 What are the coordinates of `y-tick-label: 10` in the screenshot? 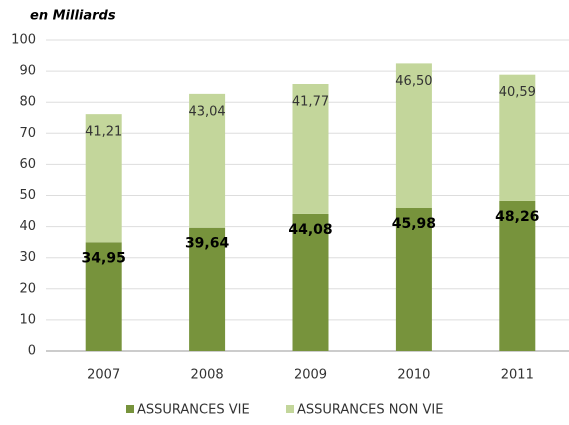 It's located at (27, 319).